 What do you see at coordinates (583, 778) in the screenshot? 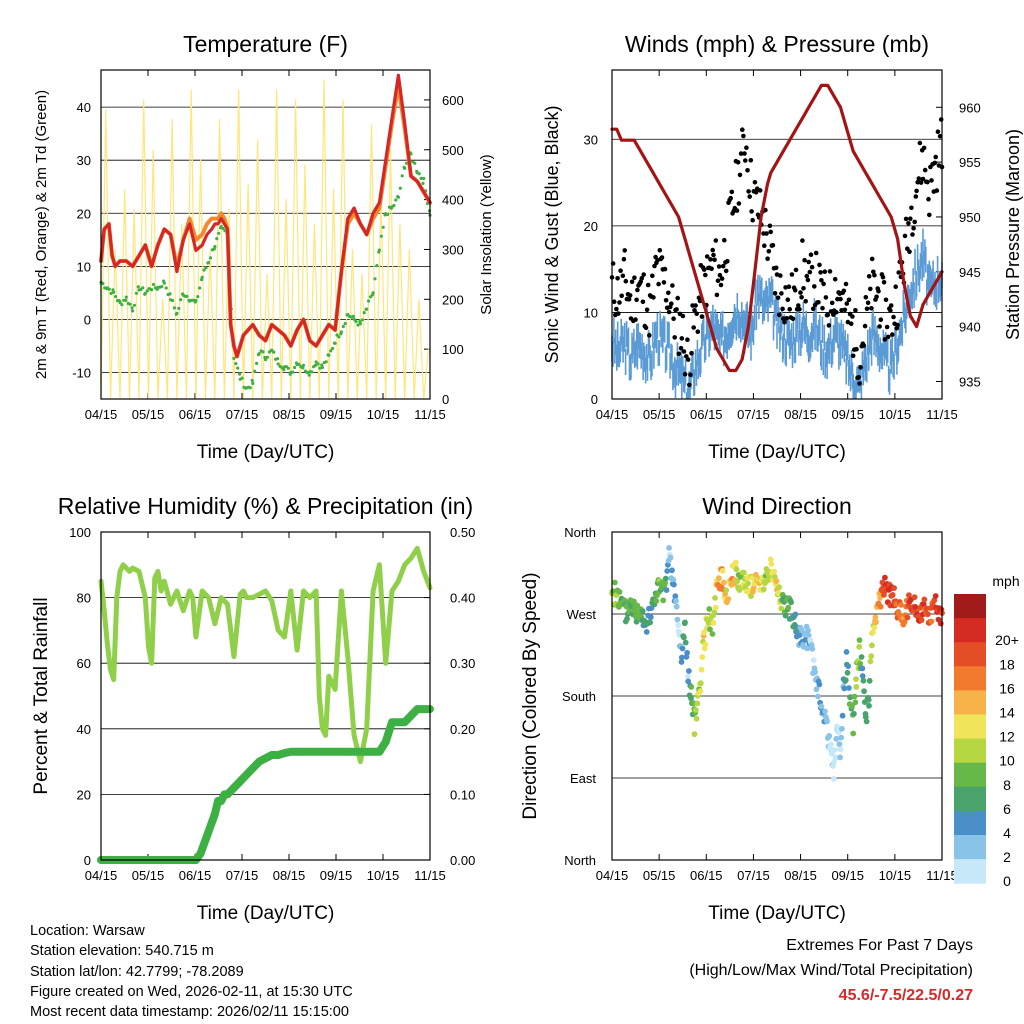
I see `y-tick-label: East` at bounding box center [583, 778].